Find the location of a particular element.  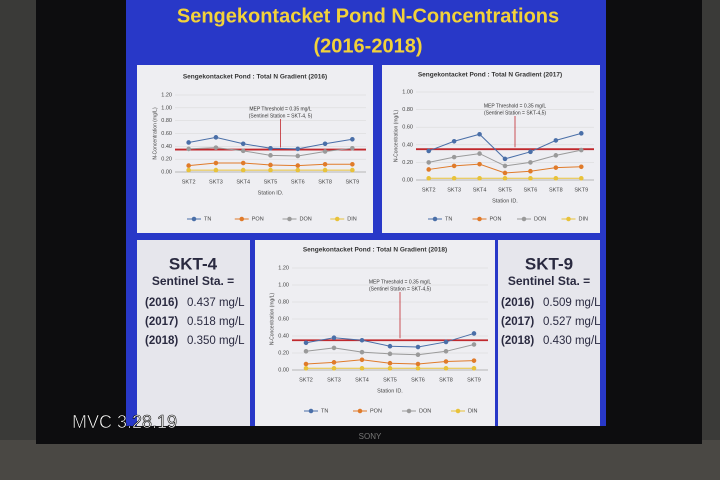

y-tick-label: 0.00 is located at coordinates (166, 172).